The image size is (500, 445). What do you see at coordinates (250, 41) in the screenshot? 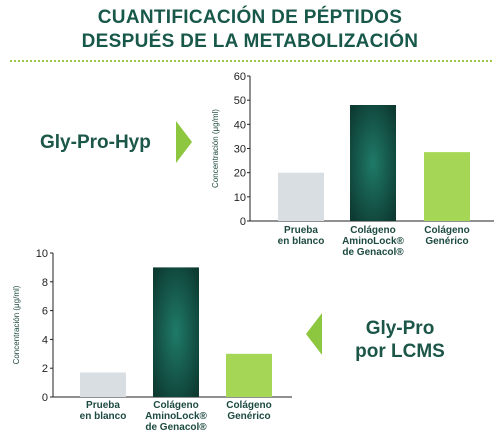
I see `page-title-line-2: DESPUÉS DE LA METABOLIZACIÓN` at bounding box center [250, 41].